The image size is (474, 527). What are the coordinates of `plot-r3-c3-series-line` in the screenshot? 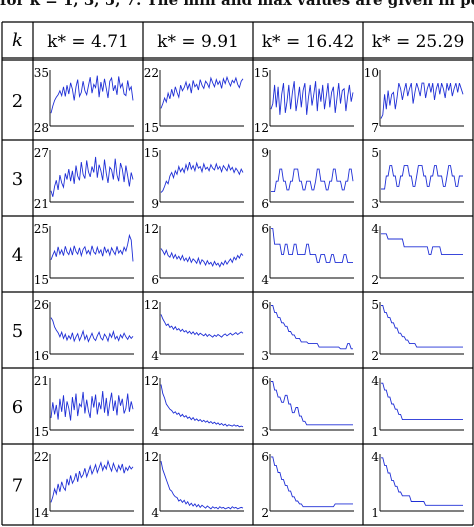 It's located at (312, 180).